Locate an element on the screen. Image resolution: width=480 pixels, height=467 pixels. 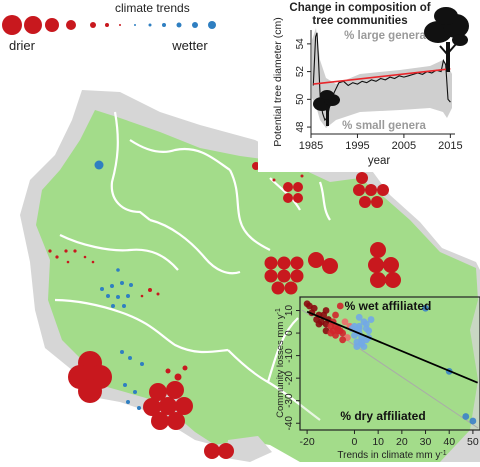
y-tick-label: 10 is located at coordinates (289, 311).